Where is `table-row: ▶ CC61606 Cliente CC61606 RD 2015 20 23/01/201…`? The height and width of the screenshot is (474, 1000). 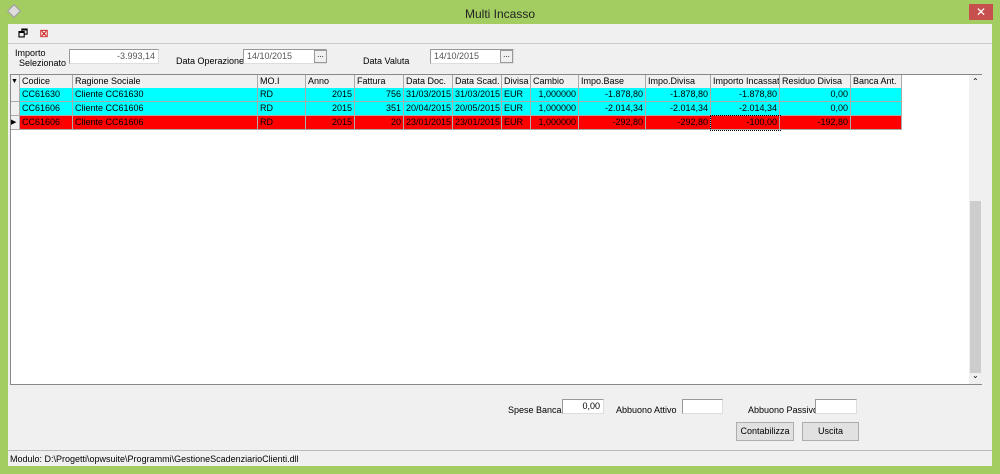 table-row: ▶ CC61606 Cliente CC61606 RD 2015 20 23/01/201… is located at coordinates (456, 123).